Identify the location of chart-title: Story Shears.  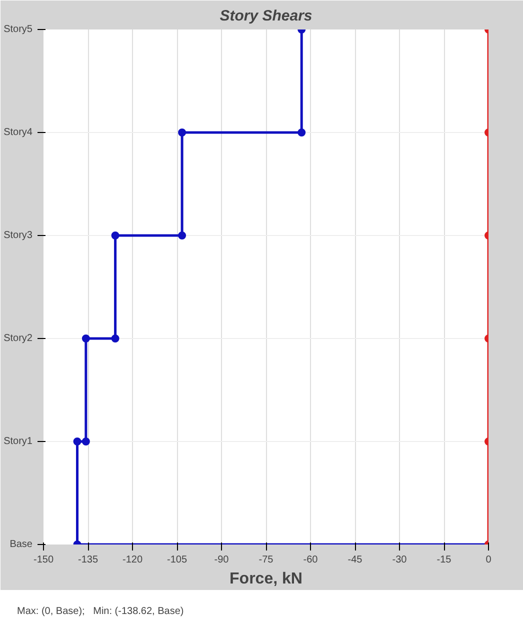
(266, 16).